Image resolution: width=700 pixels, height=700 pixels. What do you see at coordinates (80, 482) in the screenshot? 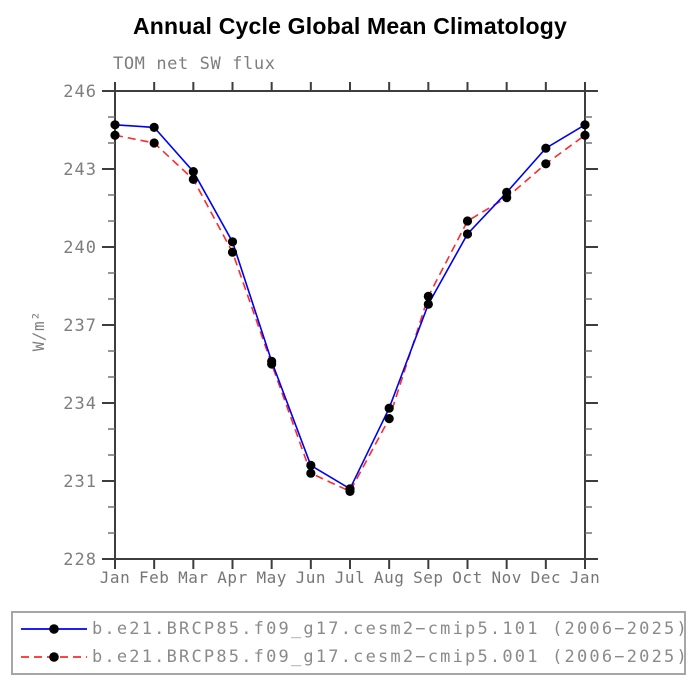
I see `y-tick-label: 231` at bounding box center [80, 482].